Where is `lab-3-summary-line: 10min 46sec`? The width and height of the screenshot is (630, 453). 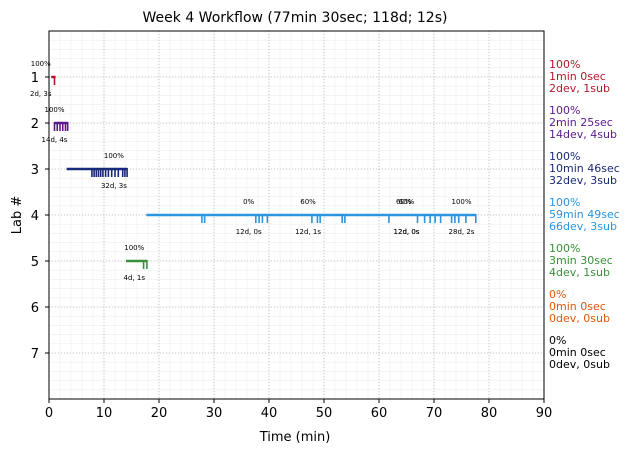
lab-3-summary-line: 10min 46sec is located at coordinates (584, 168).